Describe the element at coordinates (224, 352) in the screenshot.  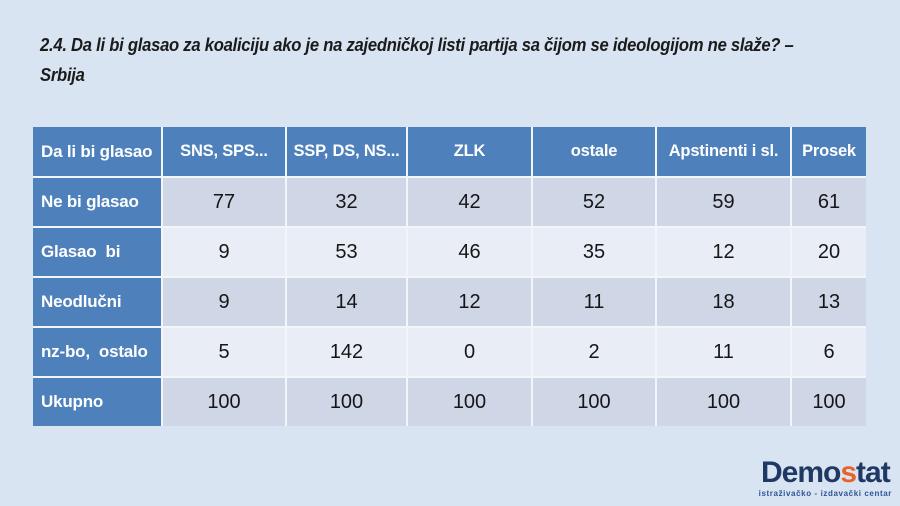
I see `value-cell: 5` at that location.